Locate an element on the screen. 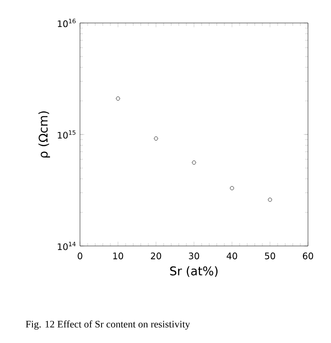 This screenshot has height=343, width=331. x-tick-label: 50 is located at coordinates (270, 256).